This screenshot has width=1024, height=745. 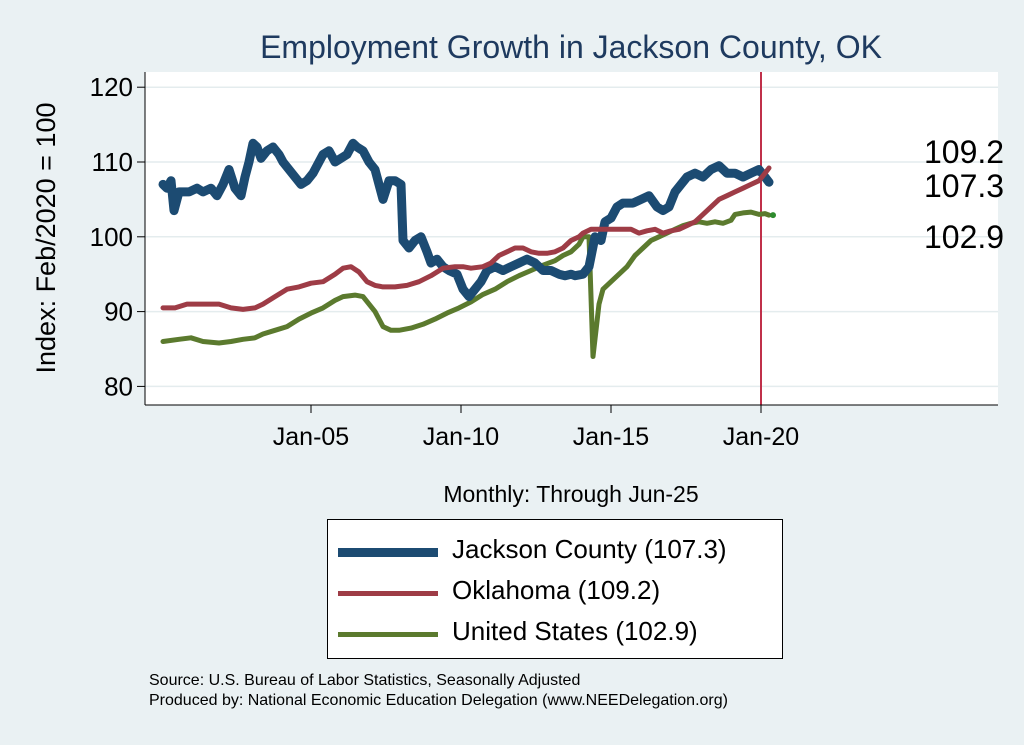 What do you see at coordinates (773, 215) in the screenshot?
I see `us-end-marker` at bounding box center [773, 215].